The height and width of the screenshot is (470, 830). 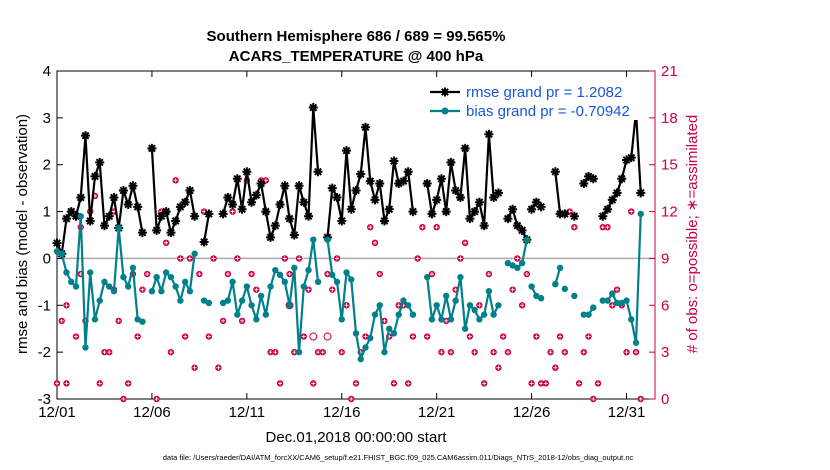 I want to click on y-axis-label: rmse and bias (model - observation), so click(x=22, y=234).